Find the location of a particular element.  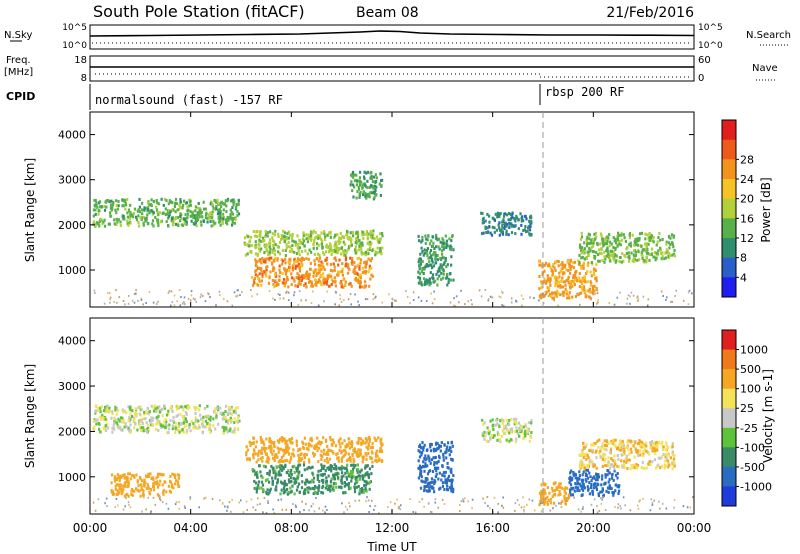

colorbar-tick-label: -500 is located at coordinates (752, 467).